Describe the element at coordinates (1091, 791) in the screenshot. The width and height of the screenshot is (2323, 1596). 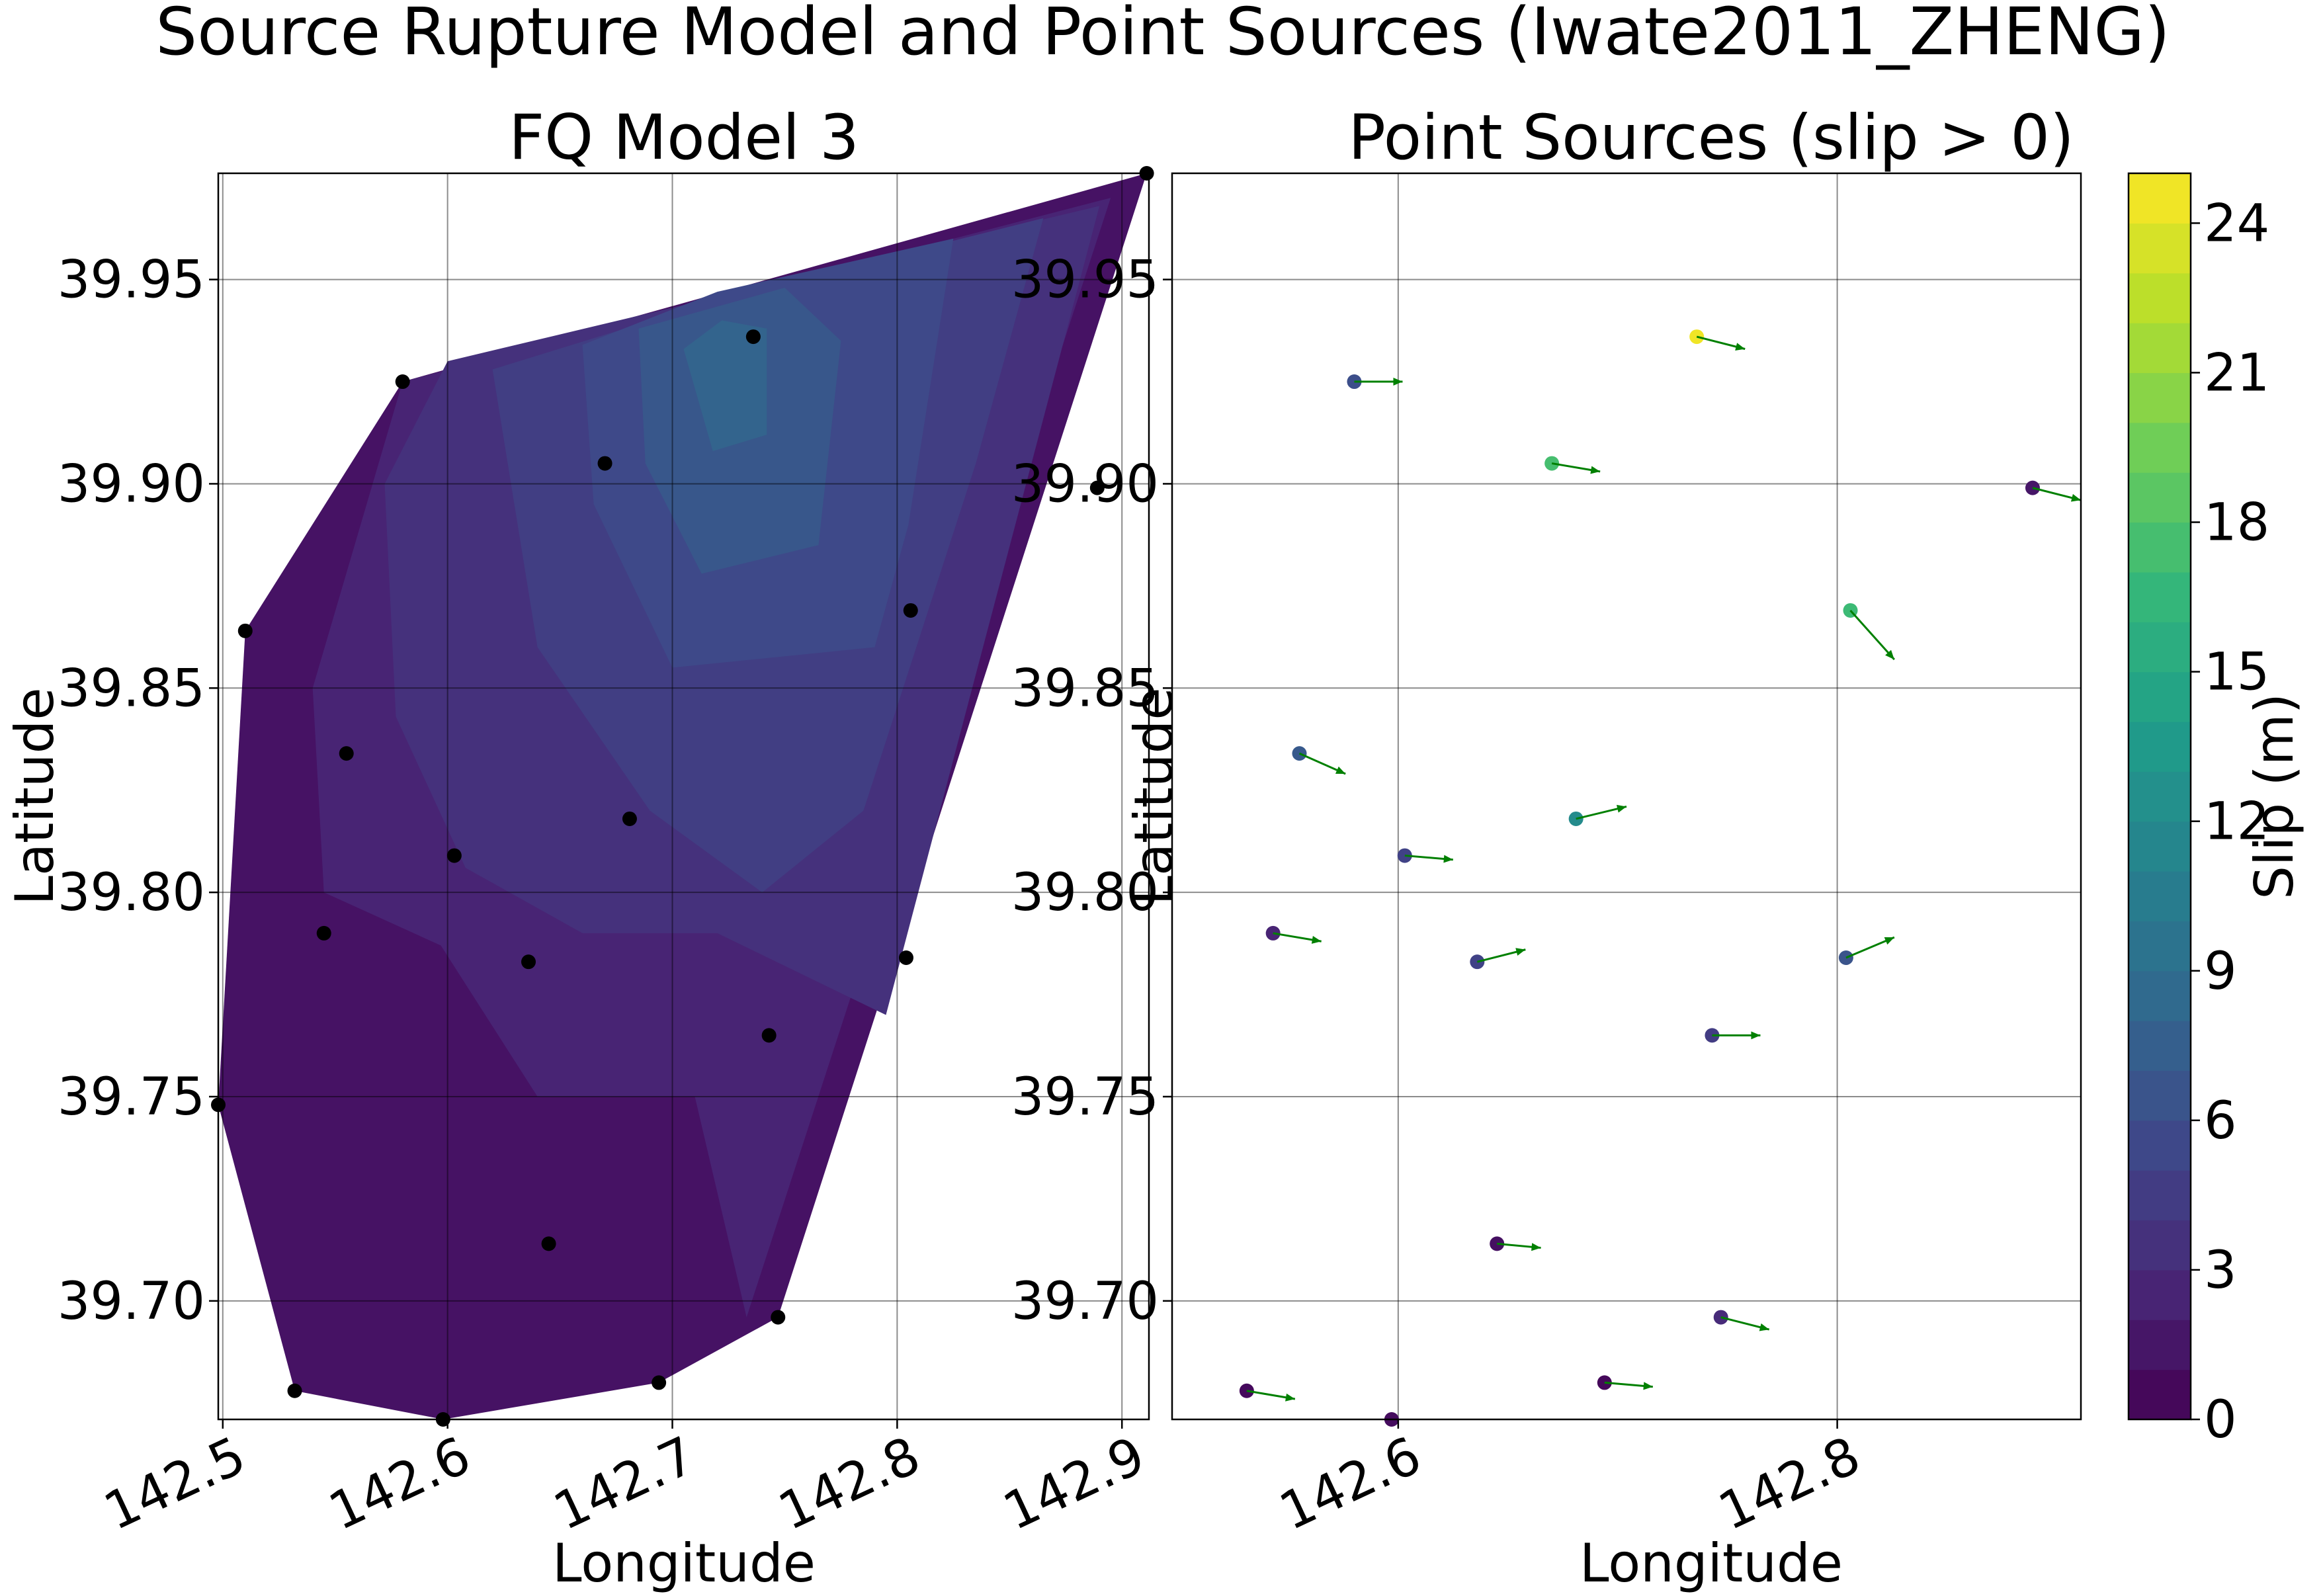
I see `right-y-ticks: 39.70 39.75 39.80 39.85 39.90 39.95` at that location.